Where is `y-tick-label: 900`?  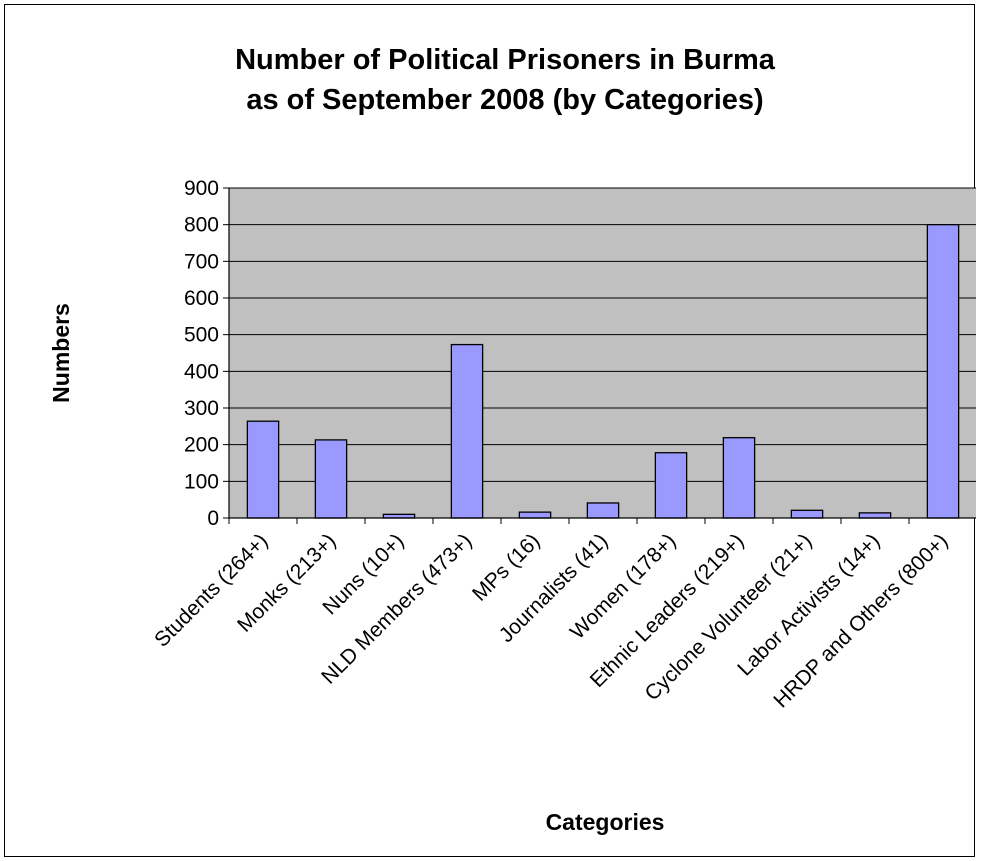
y-tick-label: 900 is located at coordinates (201, 188).